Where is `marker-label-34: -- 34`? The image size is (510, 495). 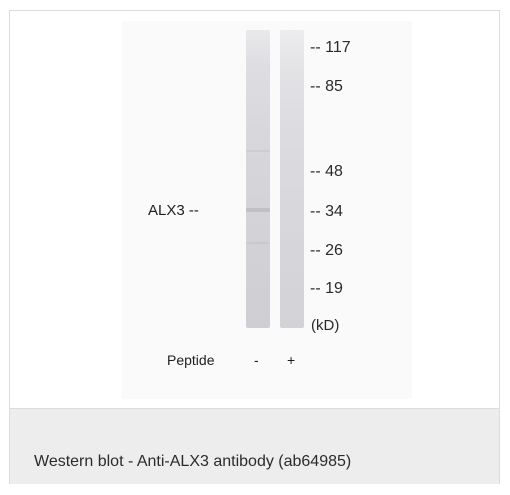
marker-label-34: -- 34 is located at coordinates (326, 211).